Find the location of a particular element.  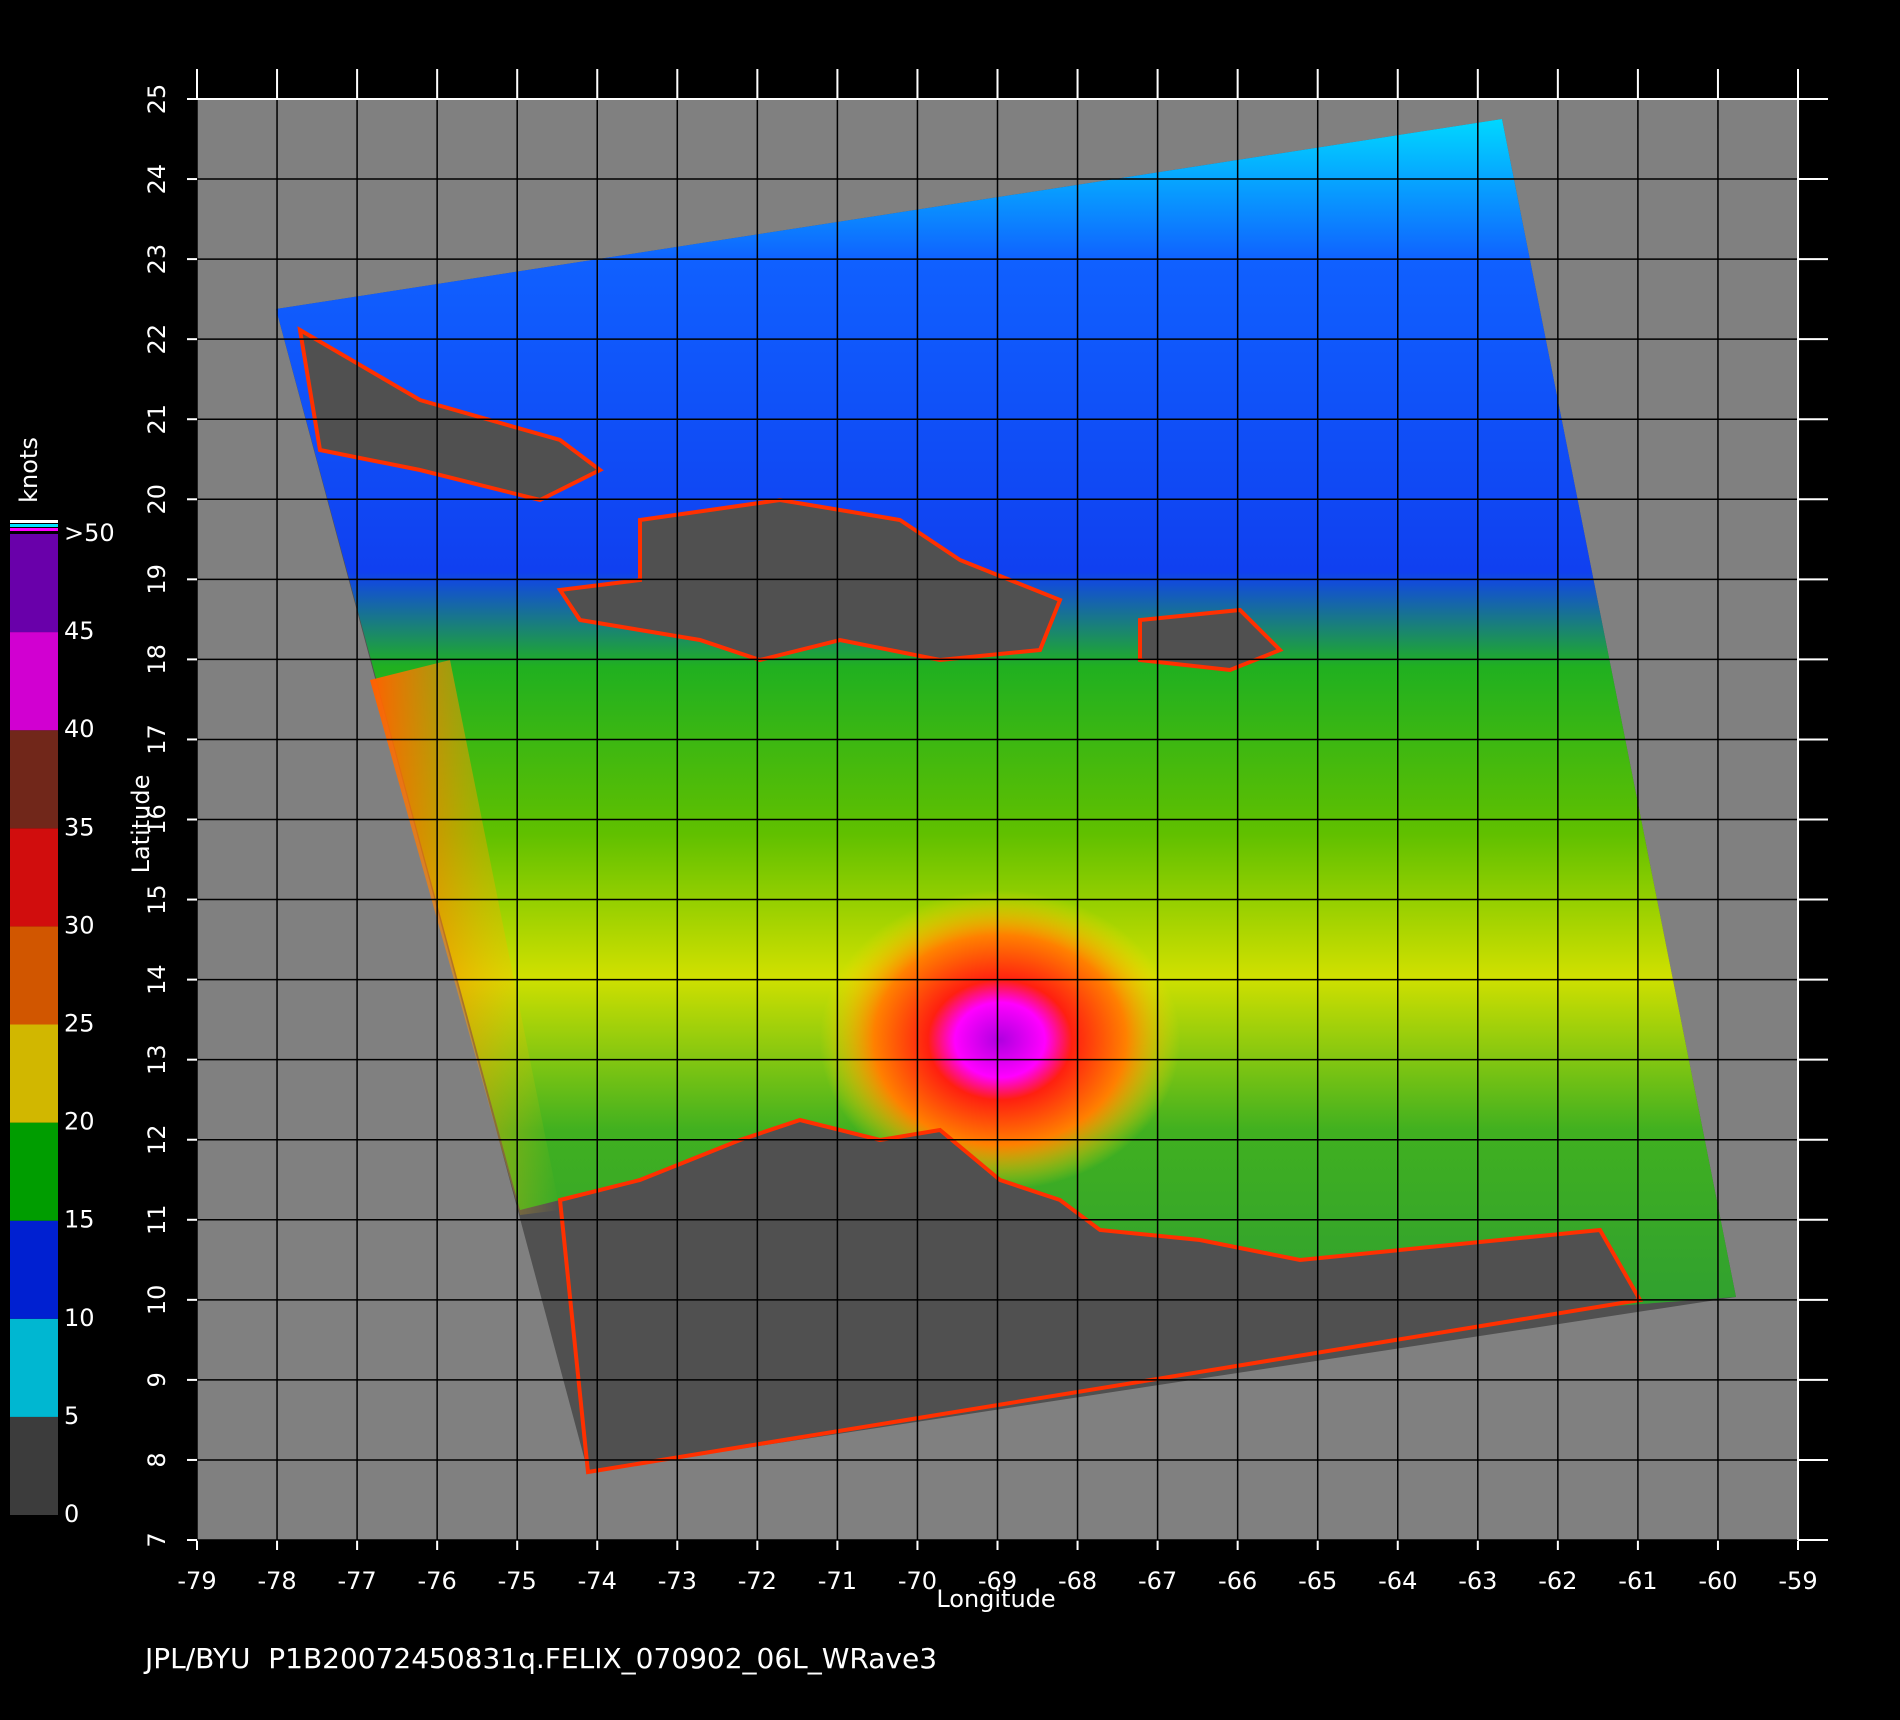

x-tick-label: -68 is located at coordinates (1077, 1581).